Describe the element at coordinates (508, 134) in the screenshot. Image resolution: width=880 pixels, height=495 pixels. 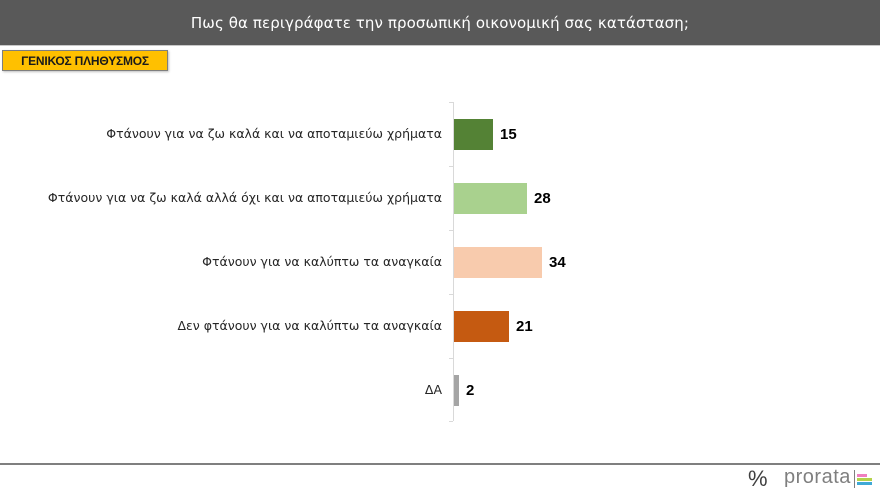
I see `value-label: 15` at that location.